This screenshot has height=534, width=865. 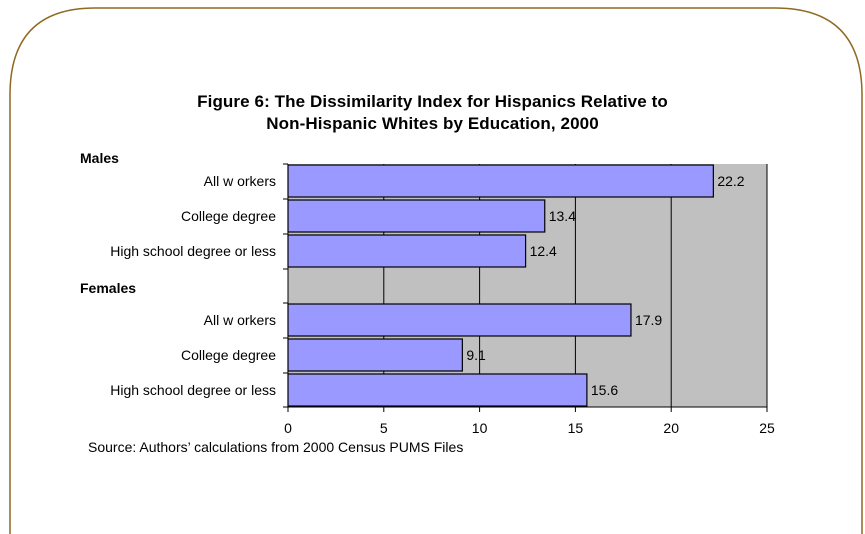 What do you see at coordinates (288, 428) in the screenshot?
I see `x-tick-label: 0` at bounding box center [288, 428].